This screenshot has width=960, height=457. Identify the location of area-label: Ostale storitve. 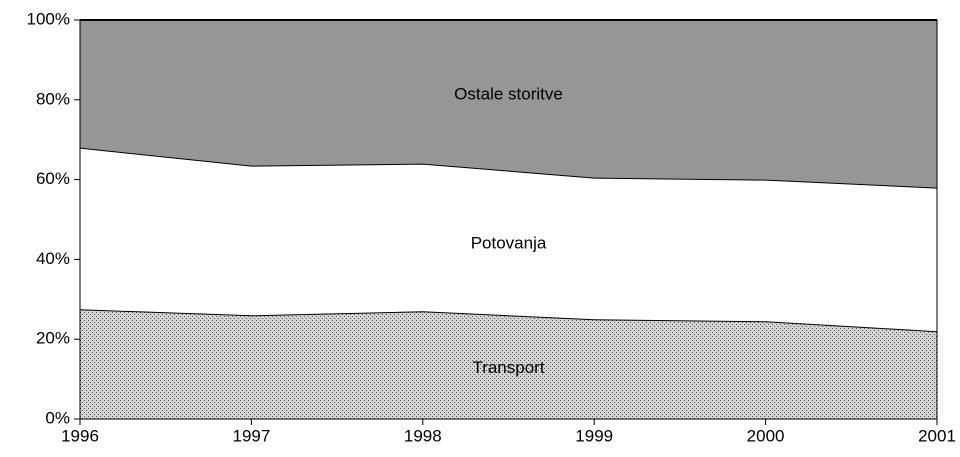
(508, 94).